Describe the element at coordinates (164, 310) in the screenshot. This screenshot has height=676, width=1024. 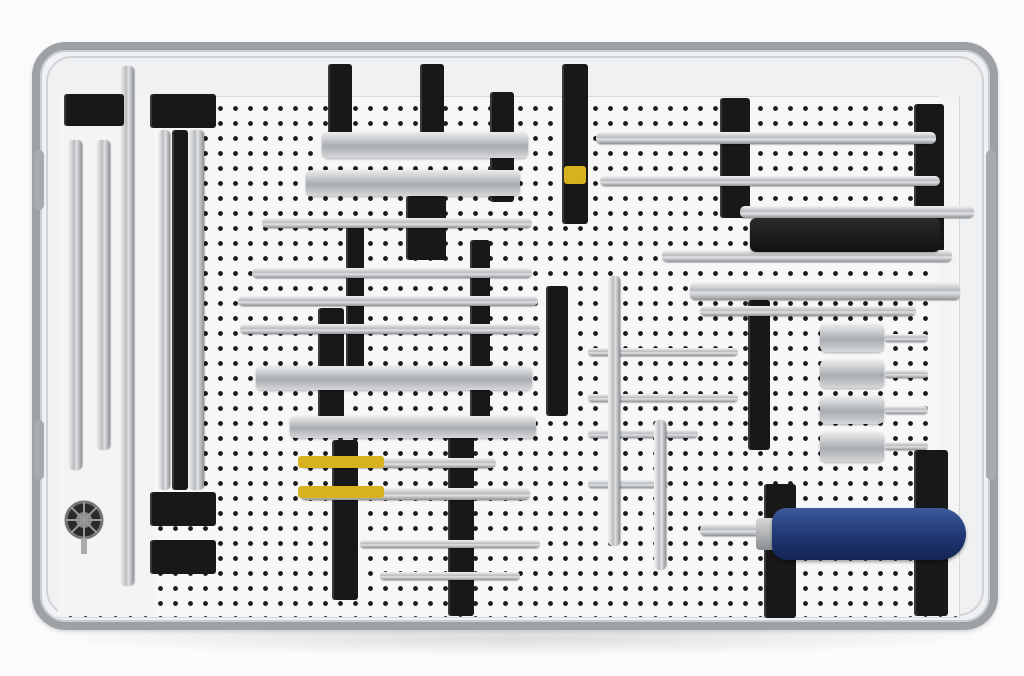
I see `long-guide` at that location.